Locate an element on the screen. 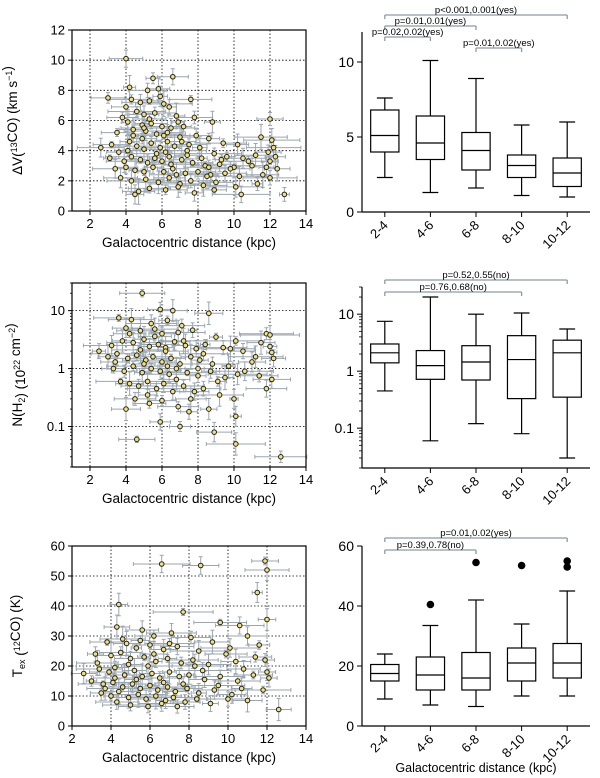  x-tick-label: 2 is located at coordinates (89, 223).